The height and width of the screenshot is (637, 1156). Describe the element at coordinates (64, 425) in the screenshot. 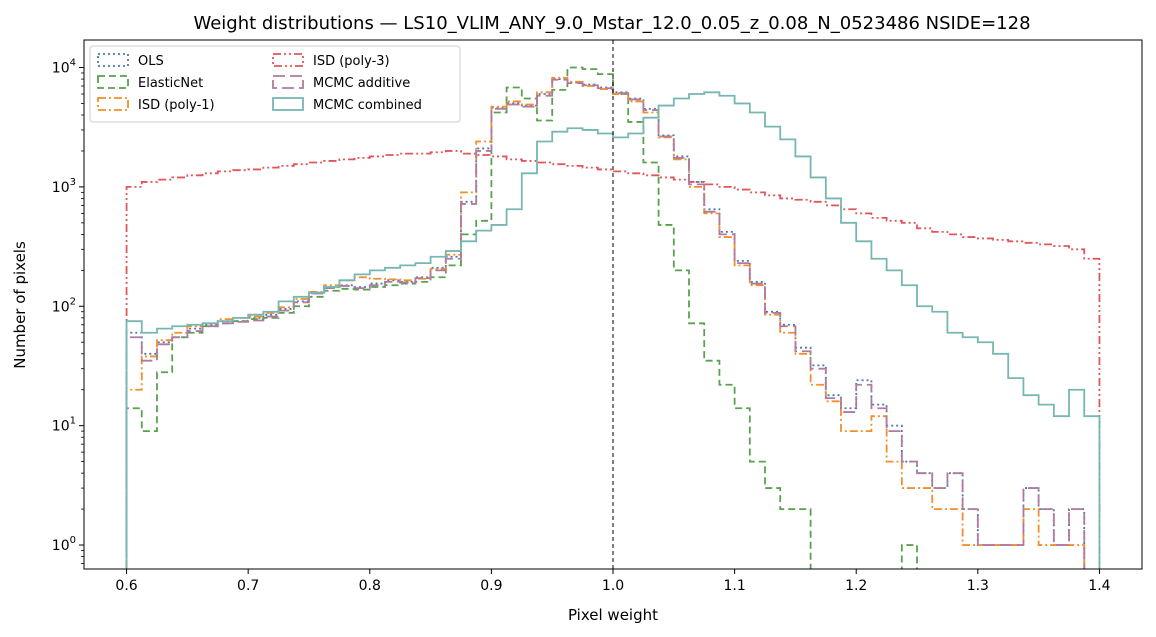

I see `y-tick-label: 10¹` at that location.